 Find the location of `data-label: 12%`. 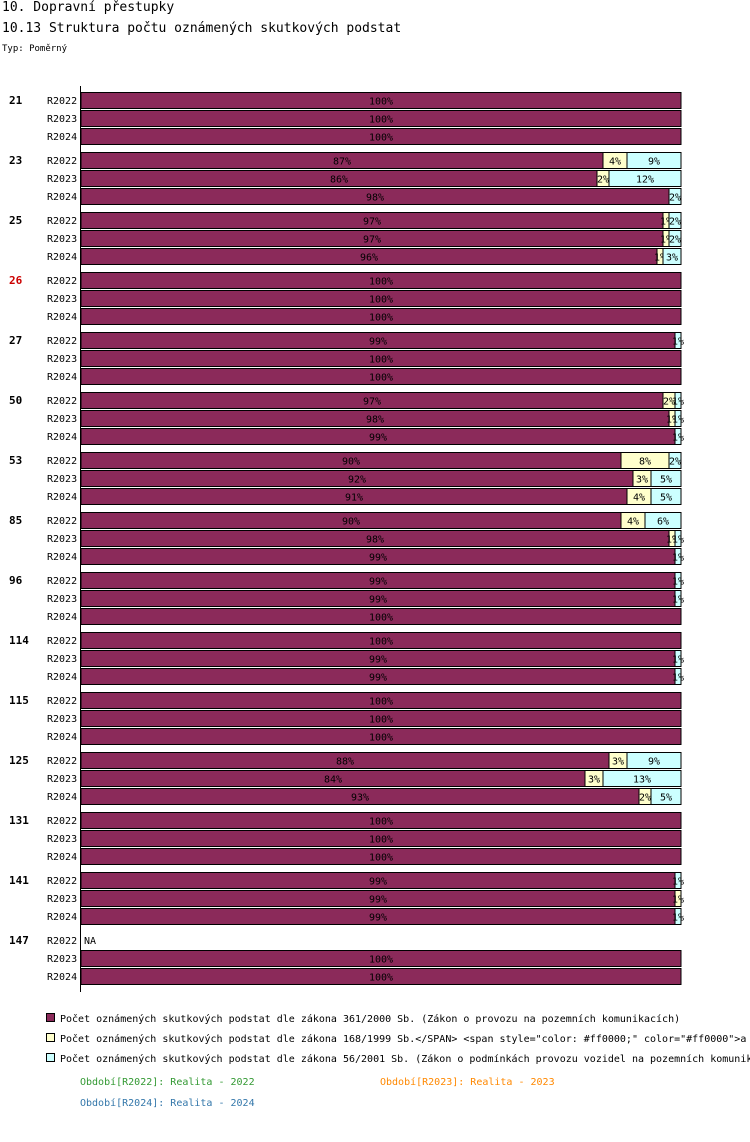

data-label: 12% is located at coordinates (645, 180).